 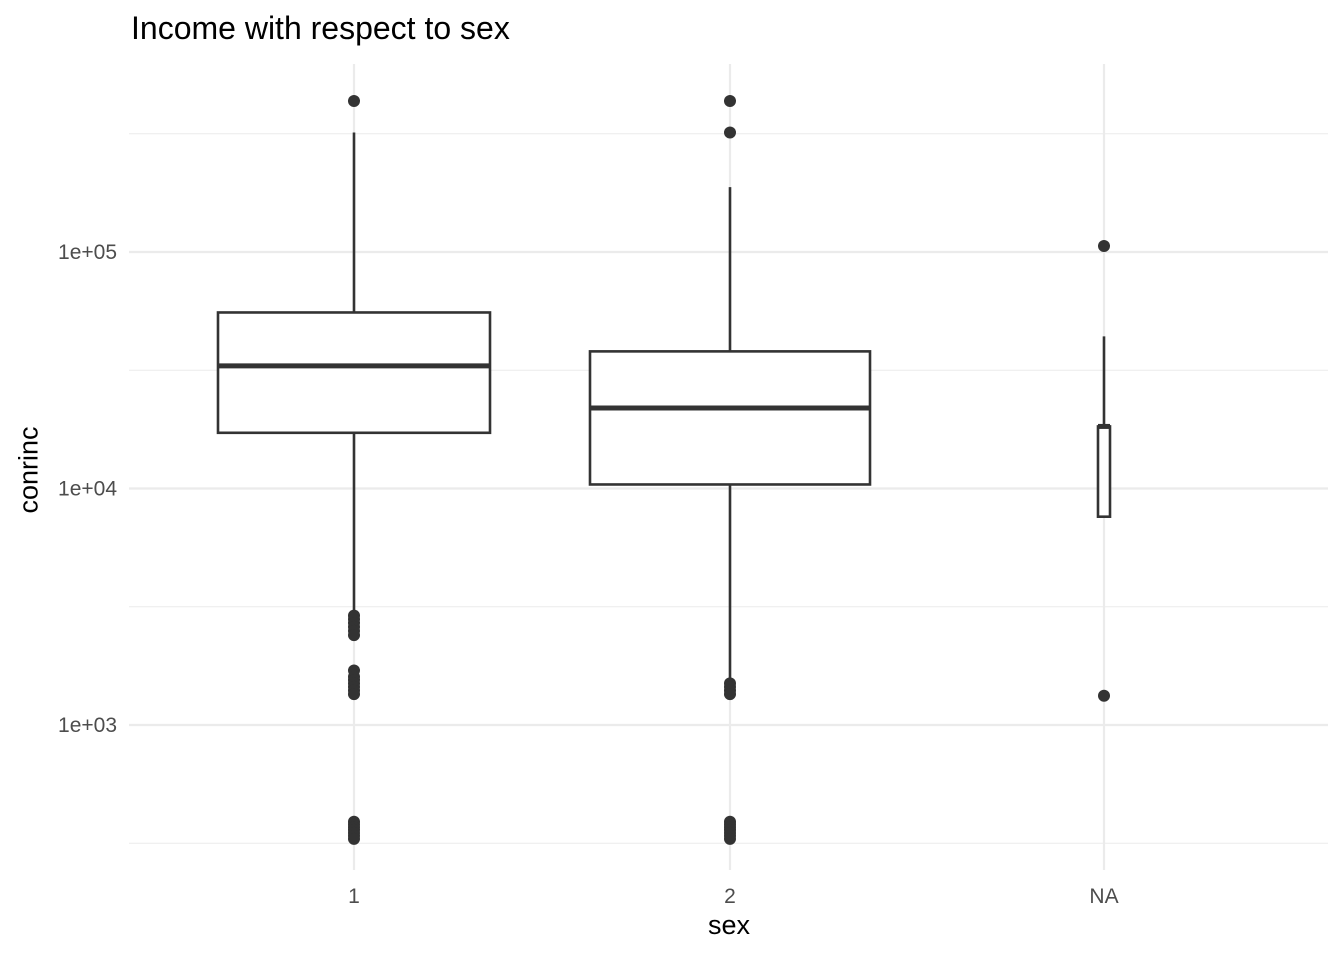 What do you see at coordinates (87, 489) in the screenshot?
I see `y-tick-label: 1e+04` at bounding box center [87, 489].